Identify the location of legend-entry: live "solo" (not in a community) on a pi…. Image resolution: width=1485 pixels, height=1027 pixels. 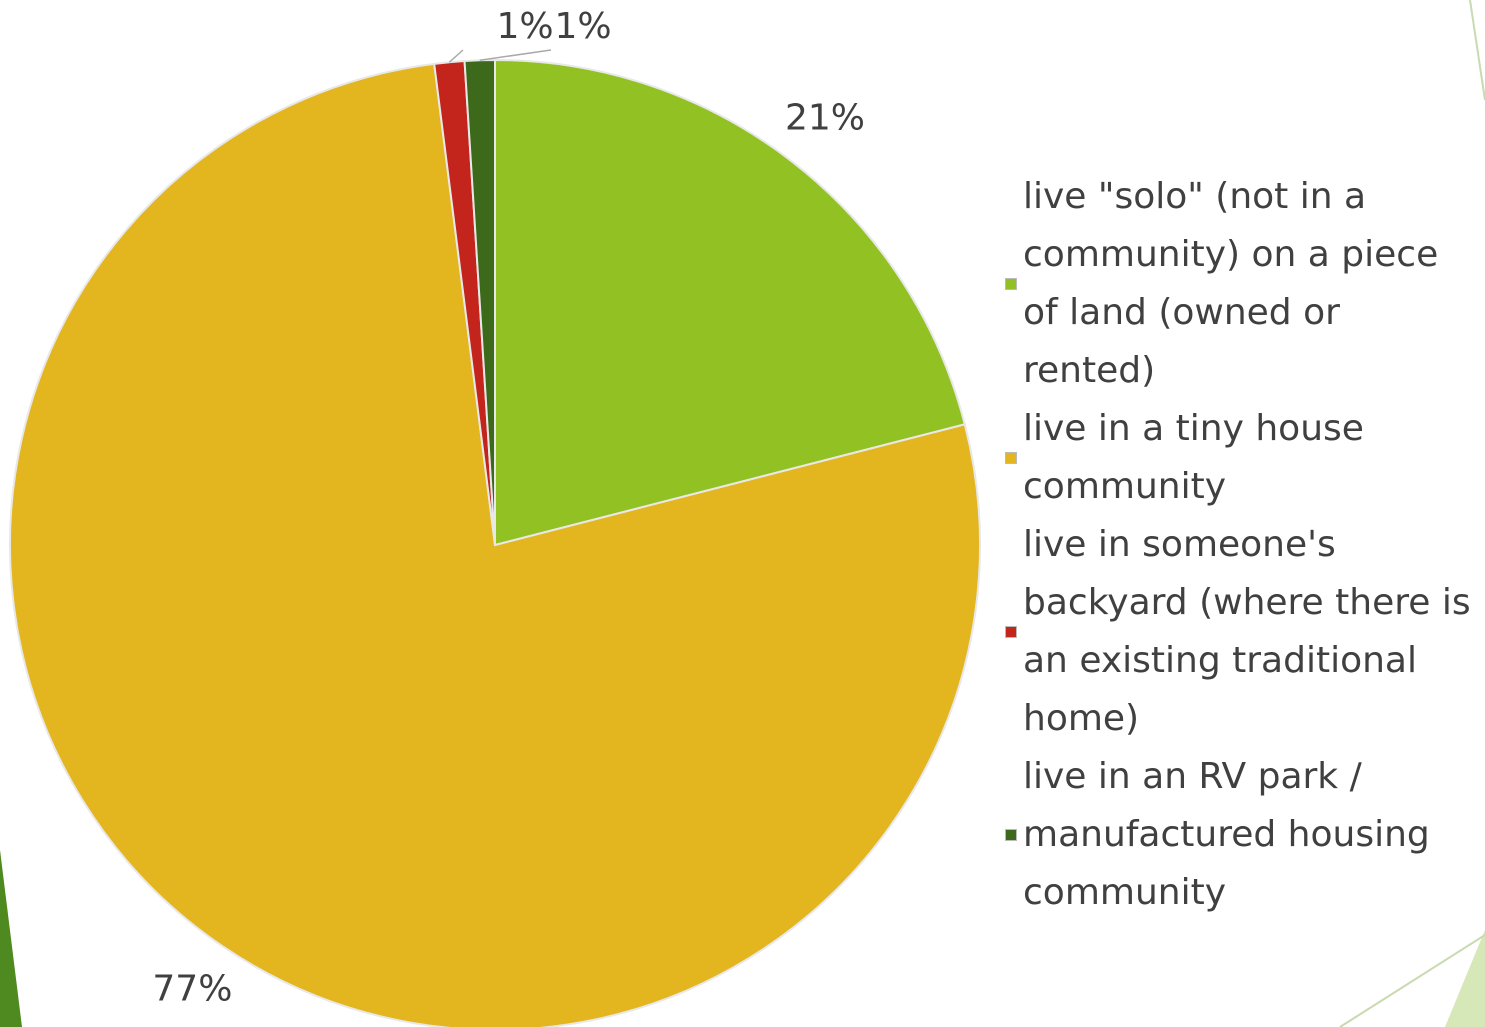
(1244, 284).